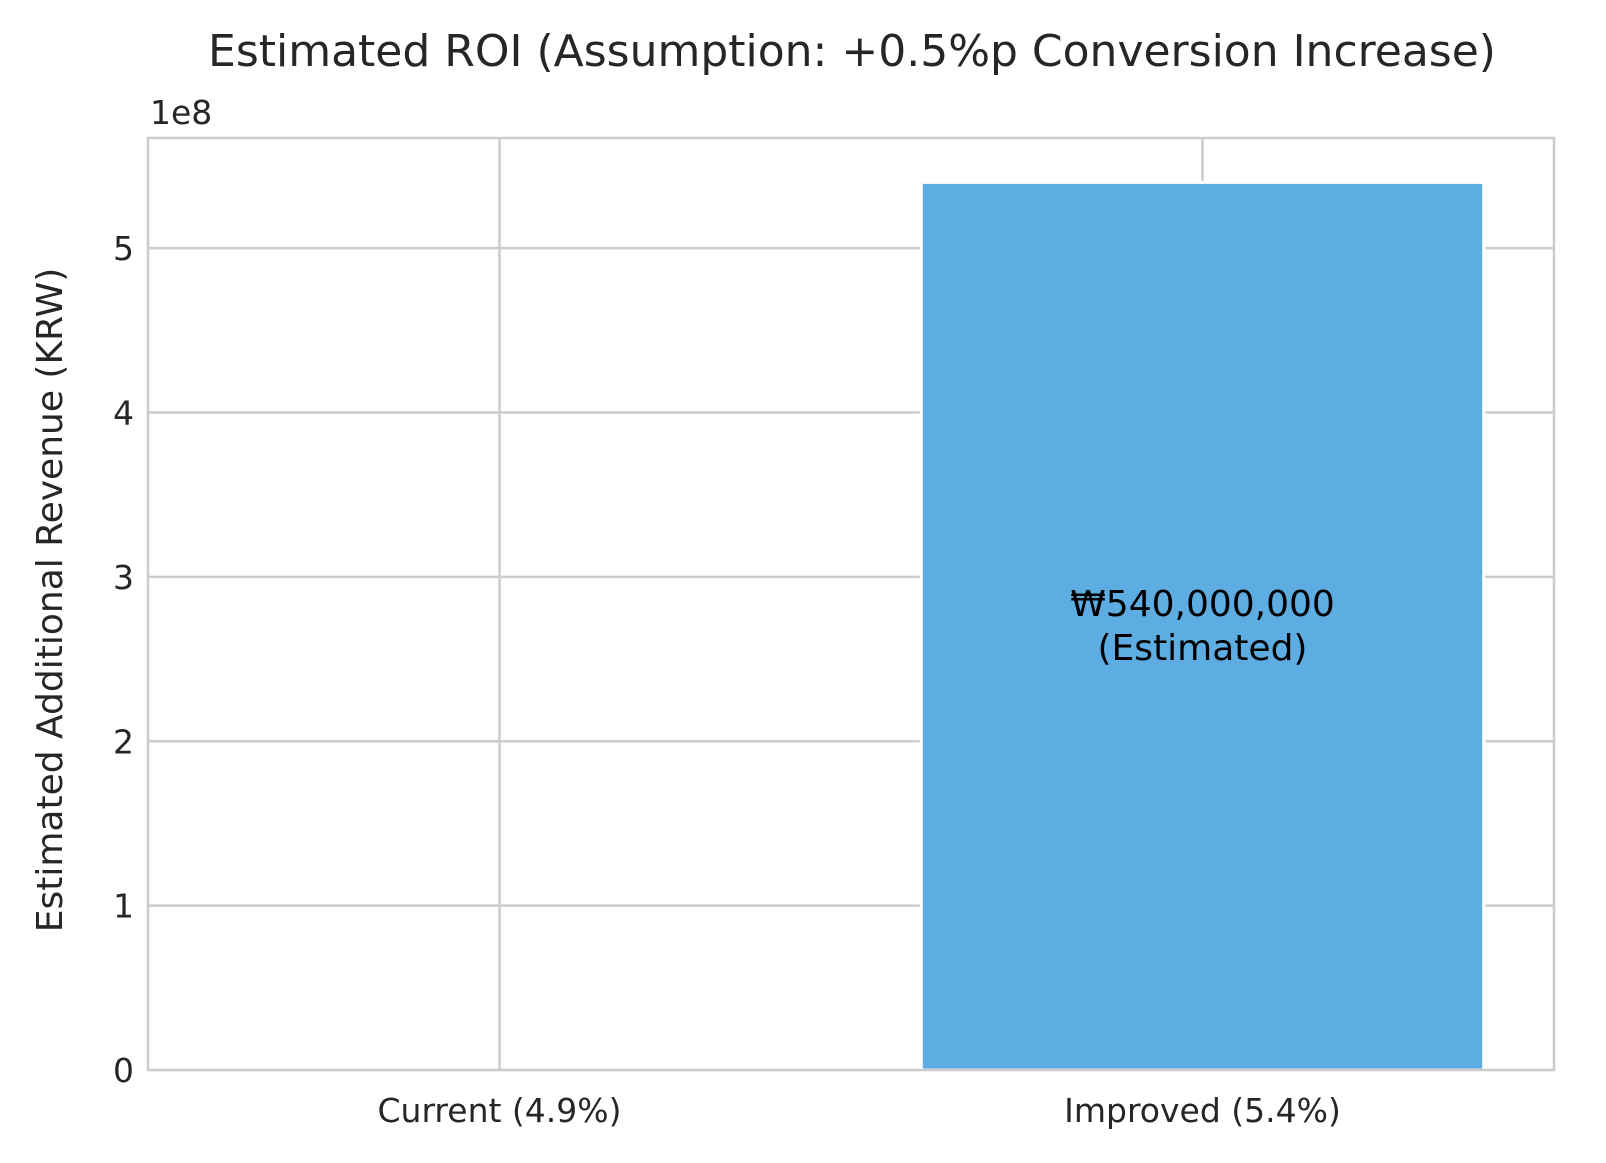  I want to click on y-tick-label: 2, so click(123, 741).